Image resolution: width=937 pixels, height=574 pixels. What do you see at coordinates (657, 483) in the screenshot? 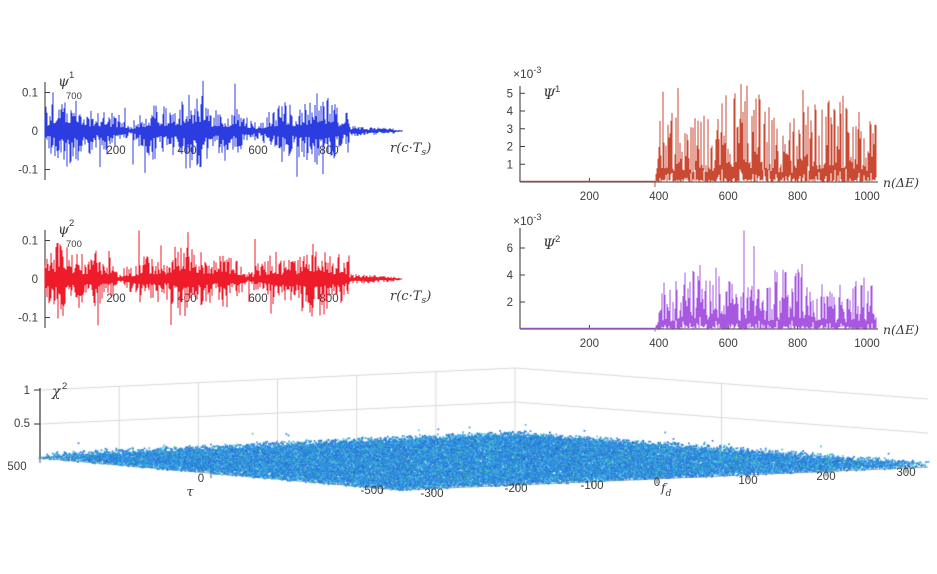
I see `fd-tick-label: 0` at bounding box center [657, 483].